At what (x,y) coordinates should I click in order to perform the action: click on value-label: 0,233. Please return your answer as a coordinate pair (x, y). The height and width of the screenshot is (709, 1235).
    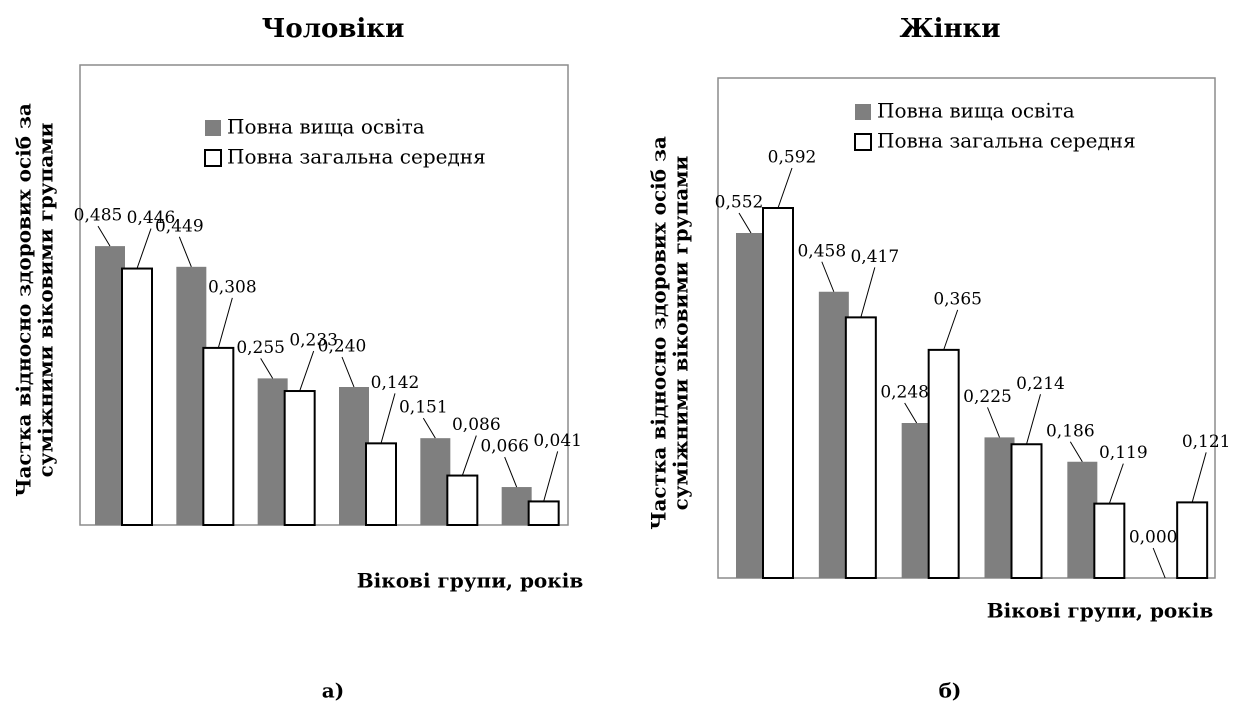
    Looking at the image, I should click on (313, 341).